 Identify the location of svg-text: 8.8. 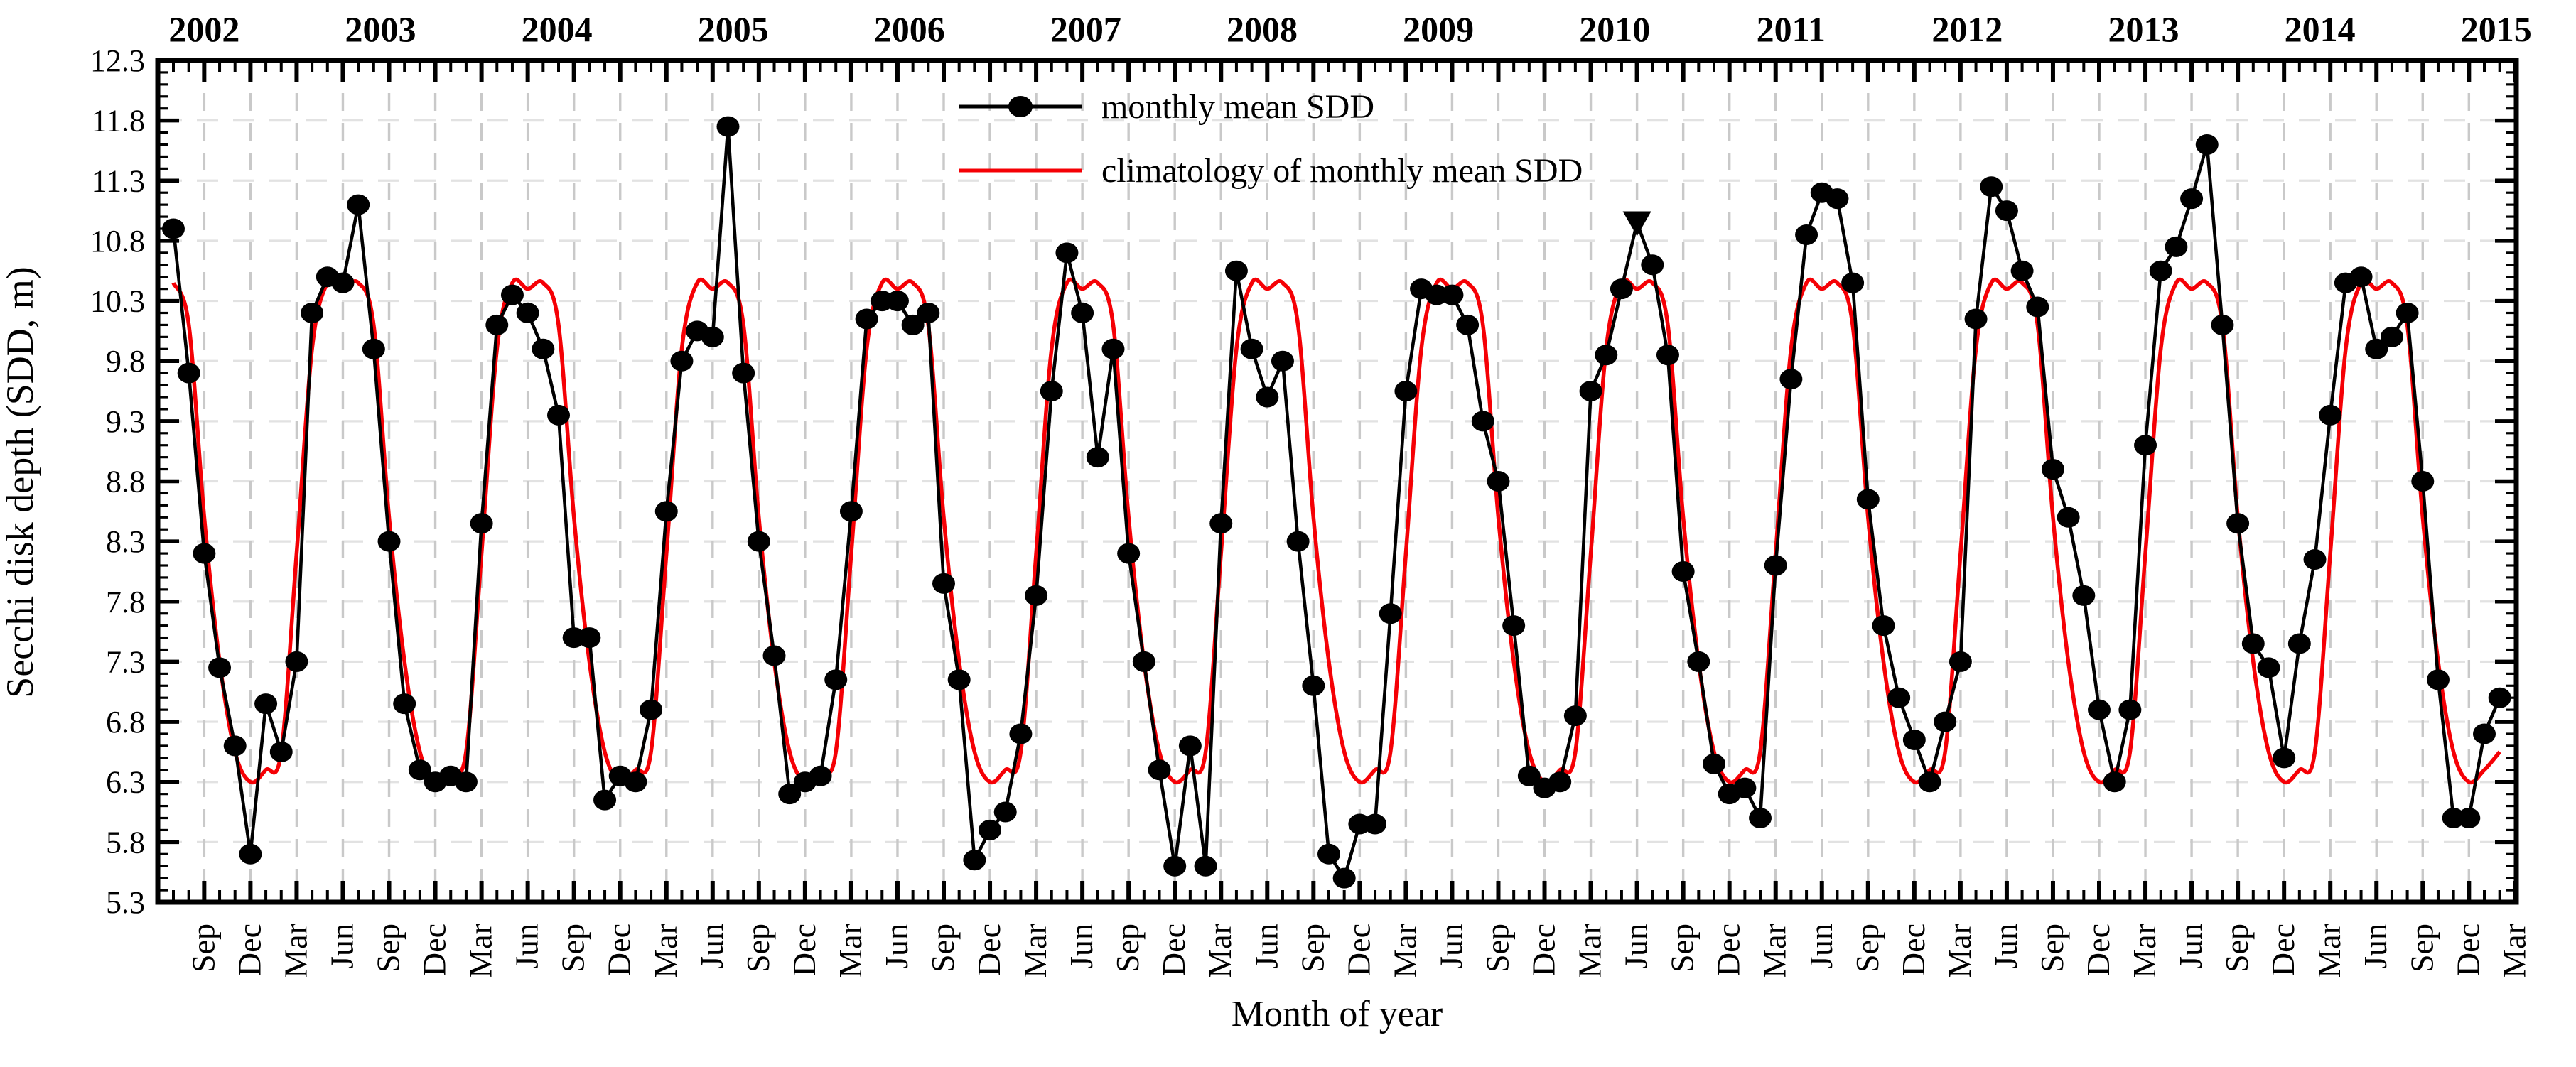
(126, 482).